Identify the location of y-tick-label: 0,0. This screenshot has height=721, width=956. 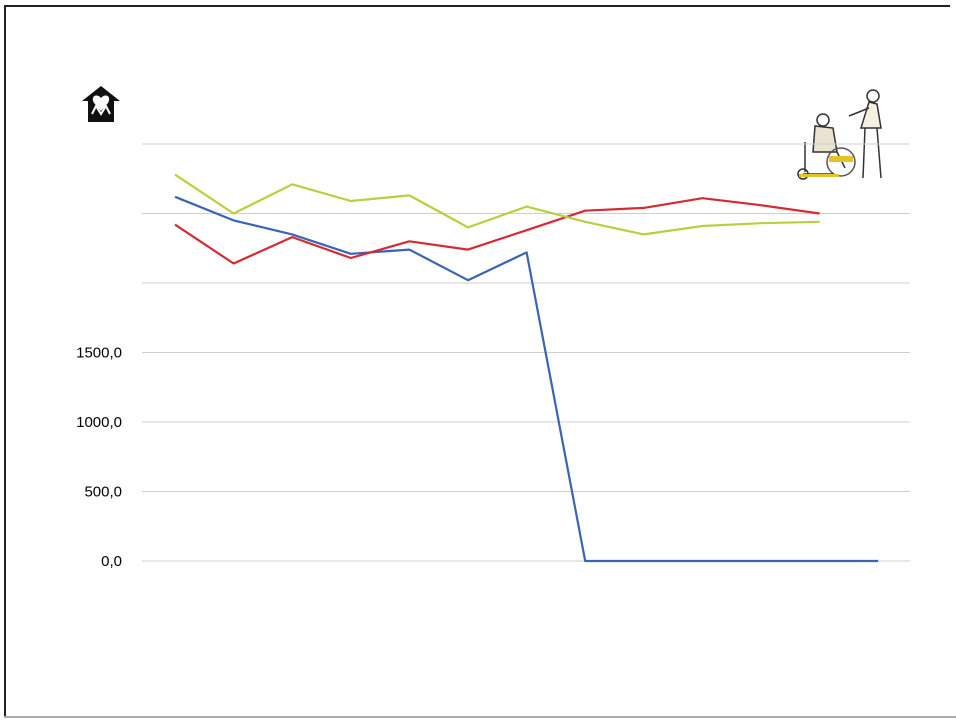
(111, 561).